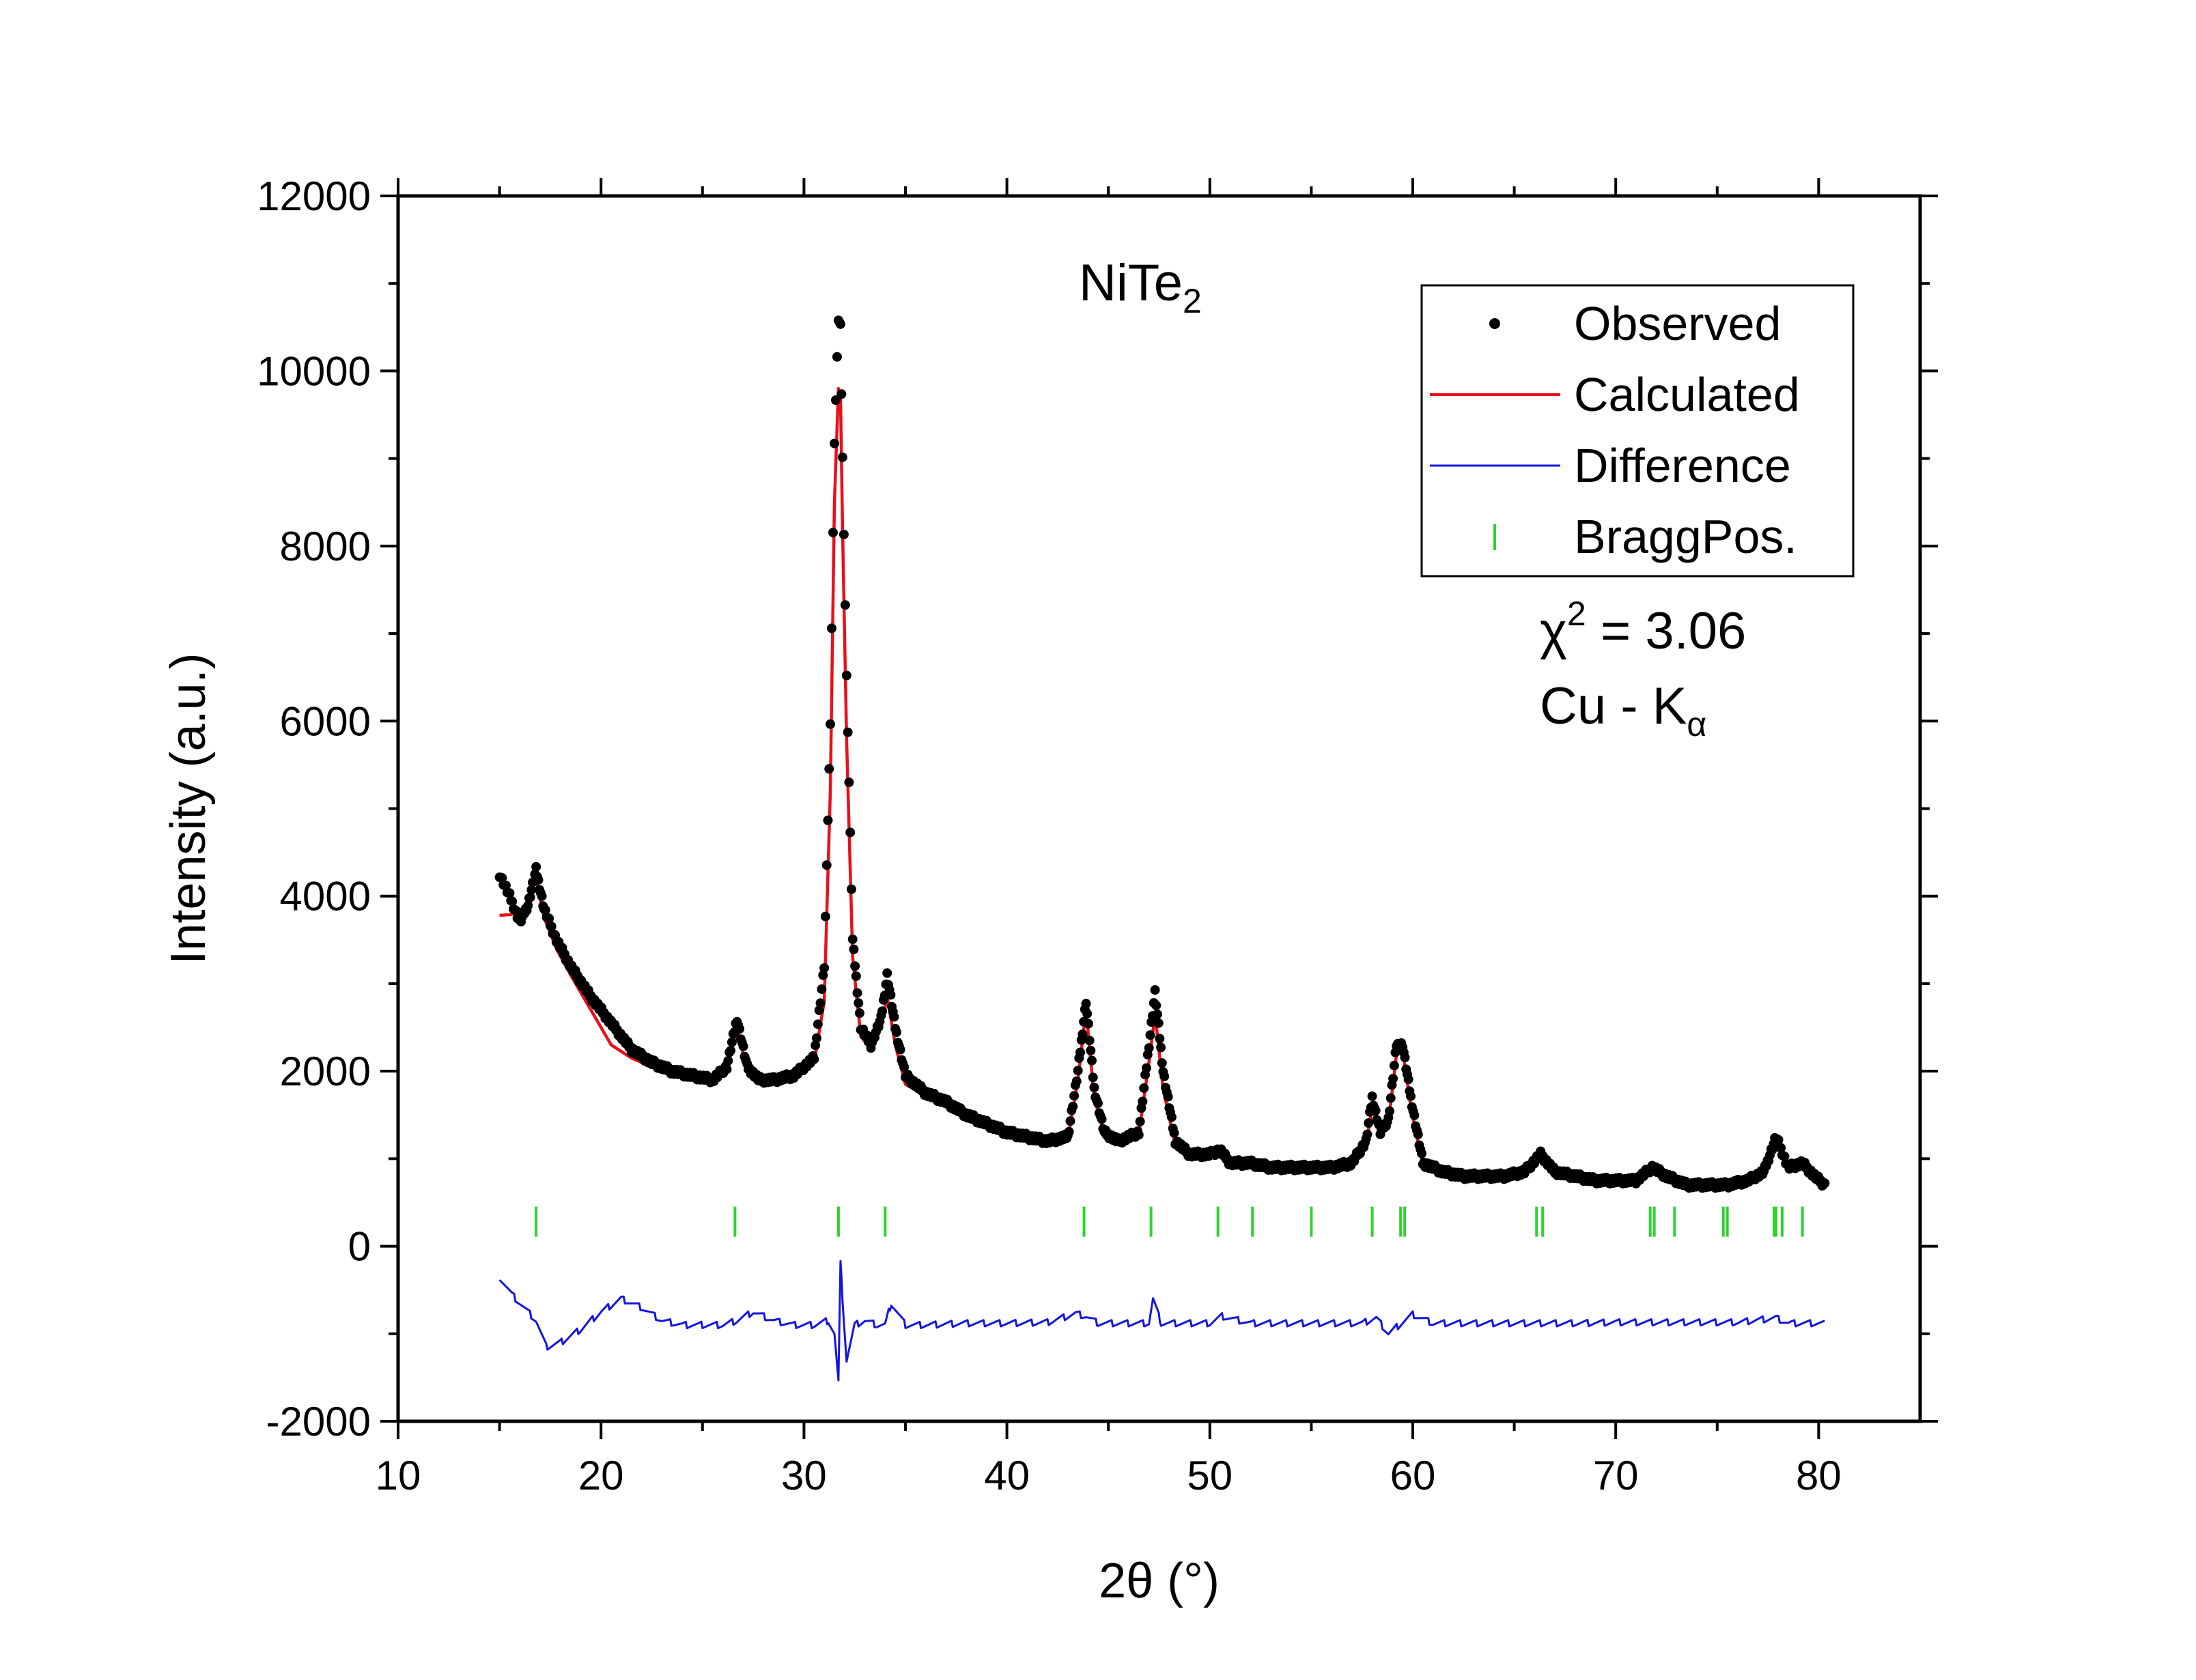  What do you see at coordinates (359, 1247) in the screenshot?
I see `y-tick-label: 0` at bounding box center [359, 1247].